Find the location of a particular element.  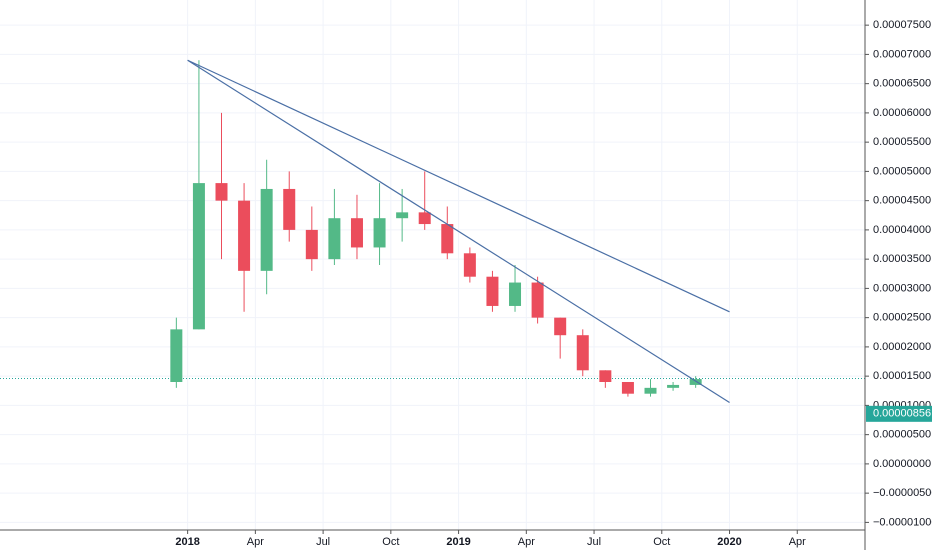

y-tick-label: 0.00003000 is located at coordinates (902, 288).